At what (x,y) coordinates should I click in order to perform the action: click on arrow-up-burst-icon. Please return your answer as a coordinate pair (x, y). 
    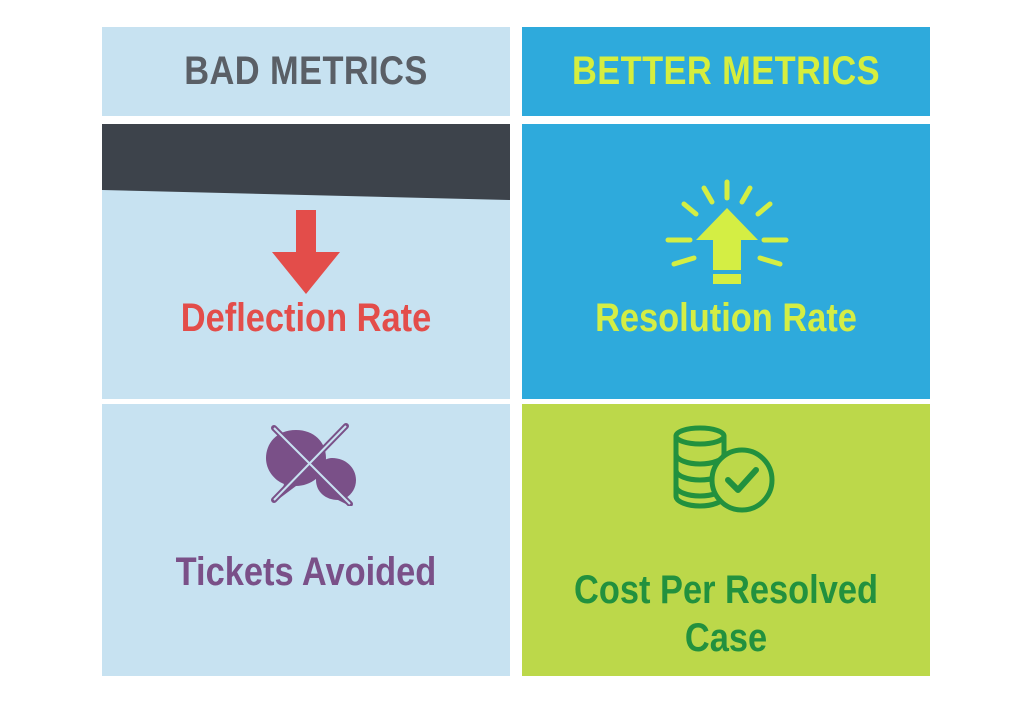
    Looking at the image, I should click on (727, 231).